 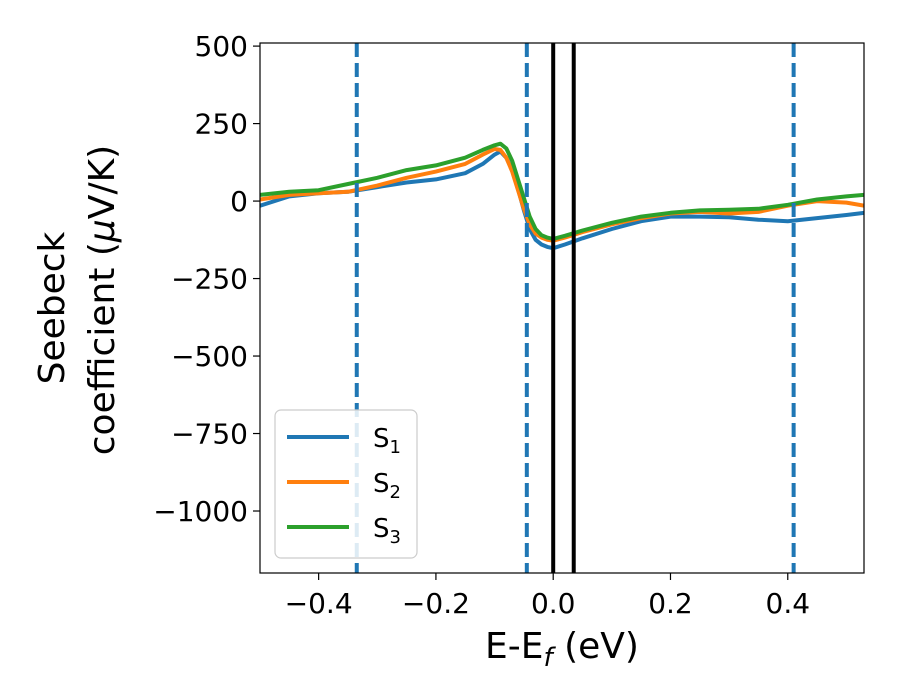 What do you see at coordinates (436, 603) in the screenshot?
I see `x-tick-label: −0.2` at bounding box center [436, 603].